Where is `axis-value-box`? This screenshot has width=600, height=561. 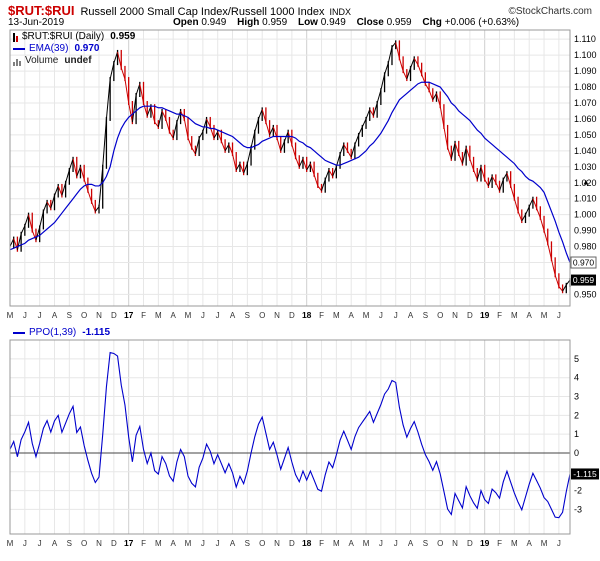 axis-value-box is located at coordinates (583, 280).